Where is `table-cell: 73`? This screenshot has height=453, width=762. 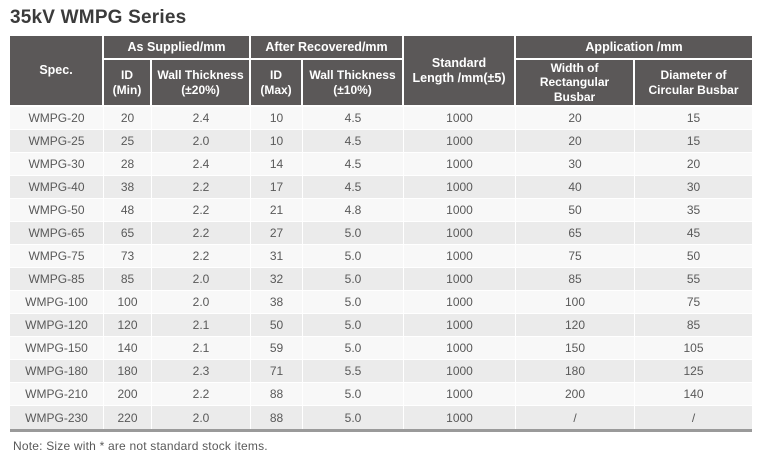
table-cell: 73 is located at coordinates (128, 257).